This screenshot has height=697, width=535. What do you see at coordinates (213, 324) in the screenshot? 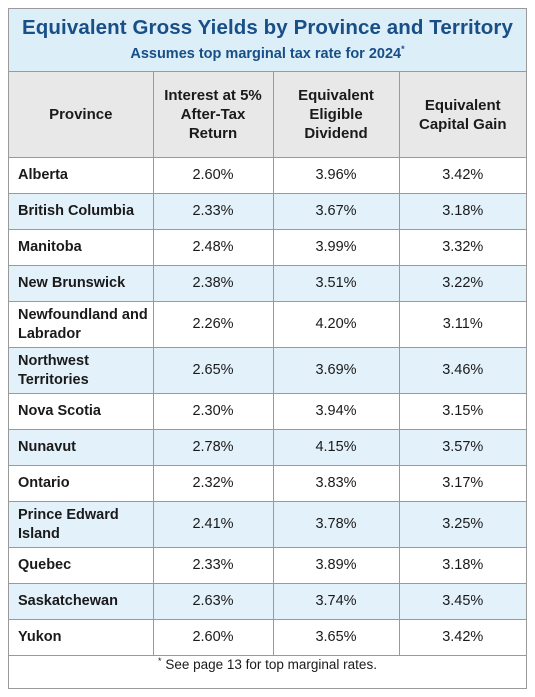
I see `interest-cell: 2.26%` at bounding box center [213, 324].